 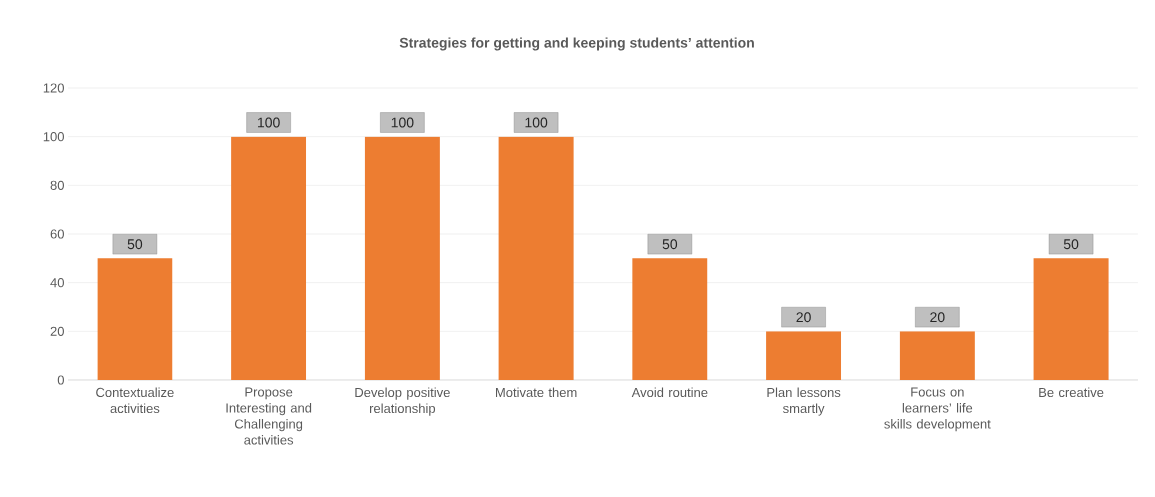 What do you see at coordinates (60, 380) in the screenshot?
I see `y-tick-label: 0` at bounding box center [60, 380].